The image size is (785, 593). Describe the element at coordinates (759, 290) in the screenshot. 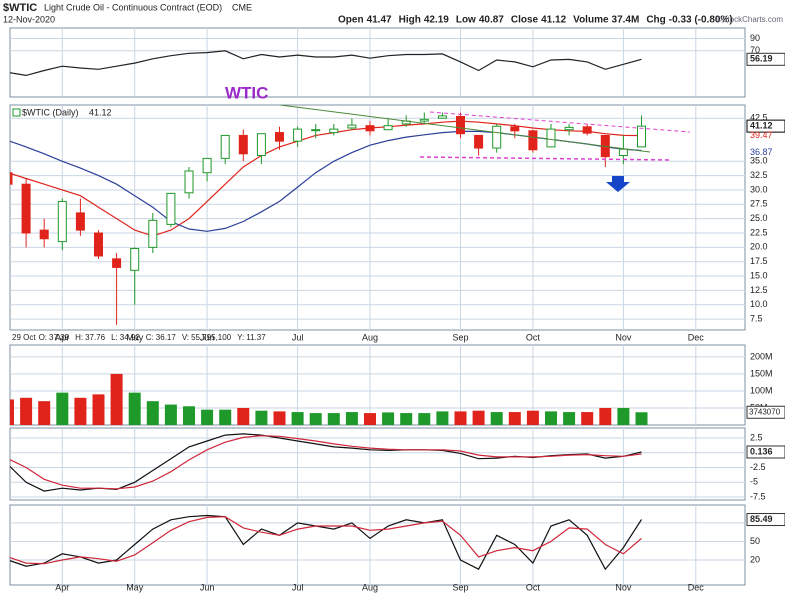

I see `y-tick-label: 12.5` at that location.